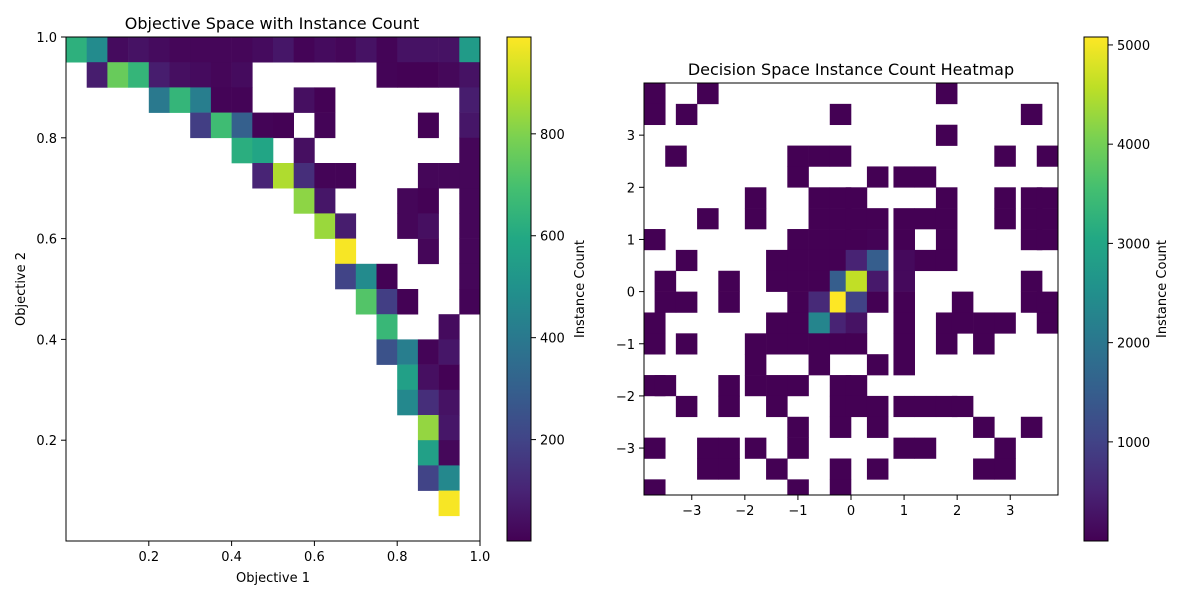  What do you see at coordinates (904, 511) in the screenshot?
I see `x-tick-label: 1` at bounding box center [904, 511].